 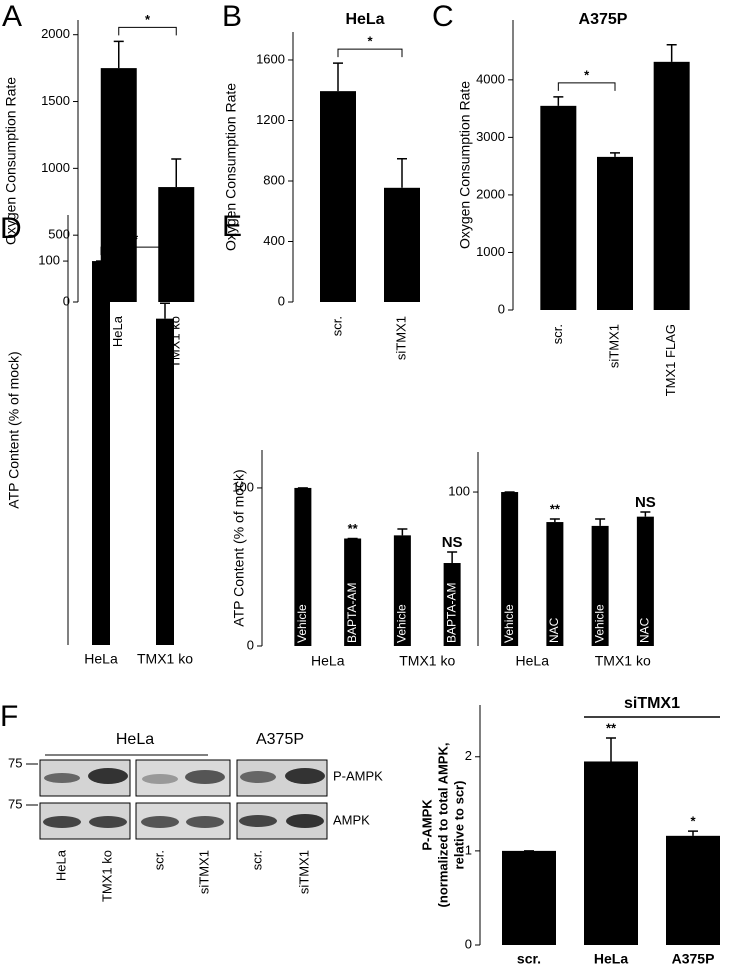 What do you see at coordinates (358, 775) in the screenshot?
I see `blot-row-label: P-AMPK` at bounding box center [358, 775].